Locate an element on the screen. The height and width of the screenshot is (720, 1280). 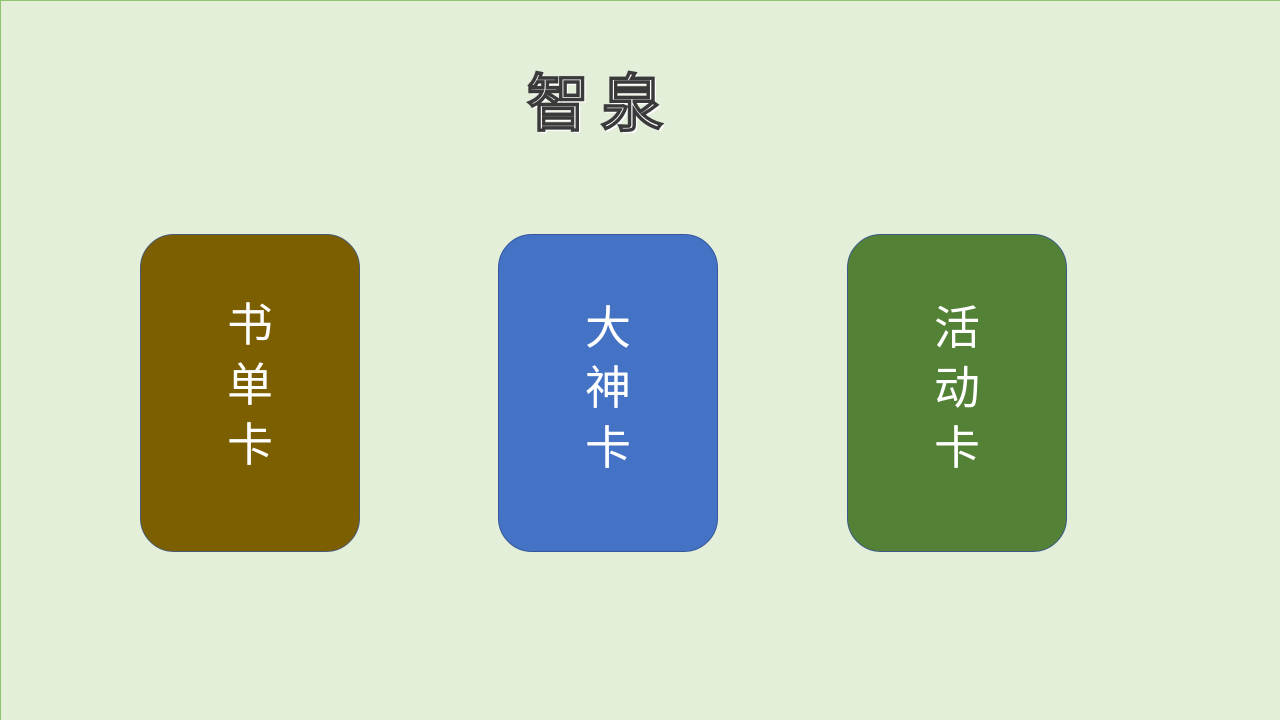
booklist-card-label: 书 单 卡 is located at coordinates (250, 385).